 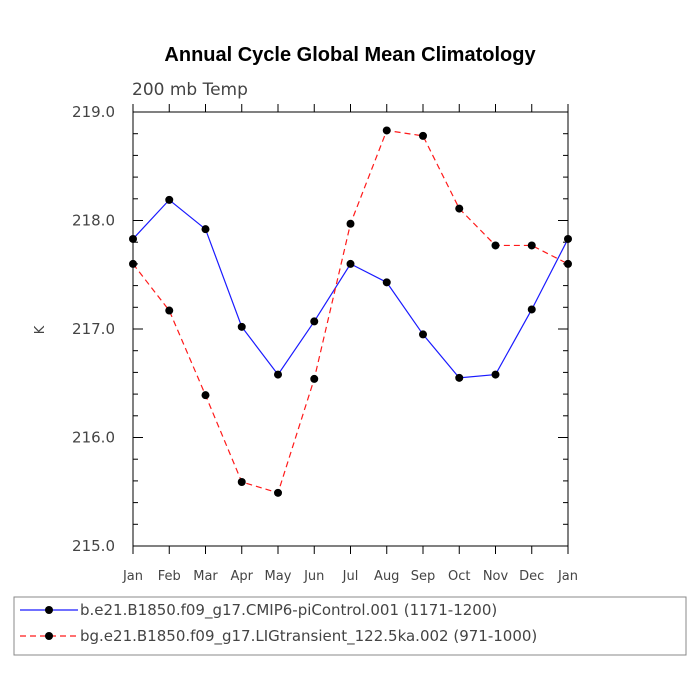 What do you see at coordinates (242, 576) in the screenshot?
I see `x-tick-label: Apr` at bounding box center [242, 576].